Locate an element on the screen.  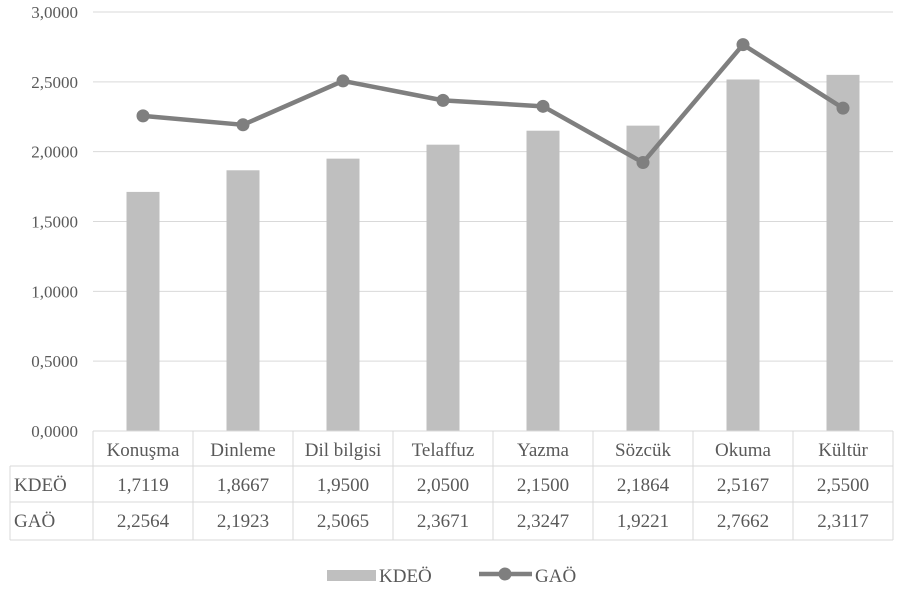
category-label: Okuma is located at coordinates (743, 450).